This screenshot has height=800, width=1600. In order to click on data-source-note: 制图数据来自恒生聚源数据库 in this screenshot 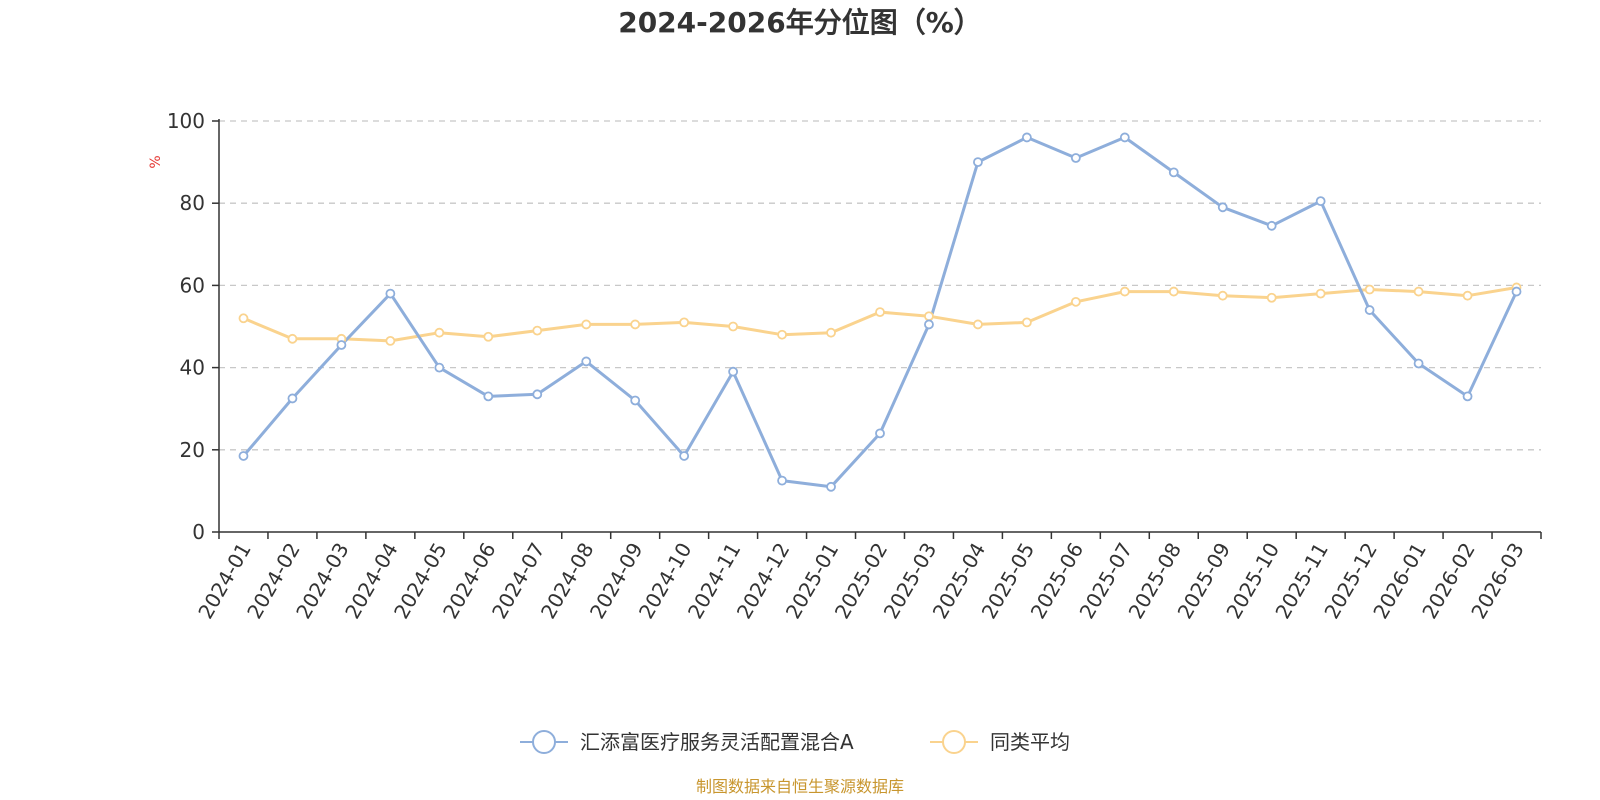, I will do `click(800, 786)`.